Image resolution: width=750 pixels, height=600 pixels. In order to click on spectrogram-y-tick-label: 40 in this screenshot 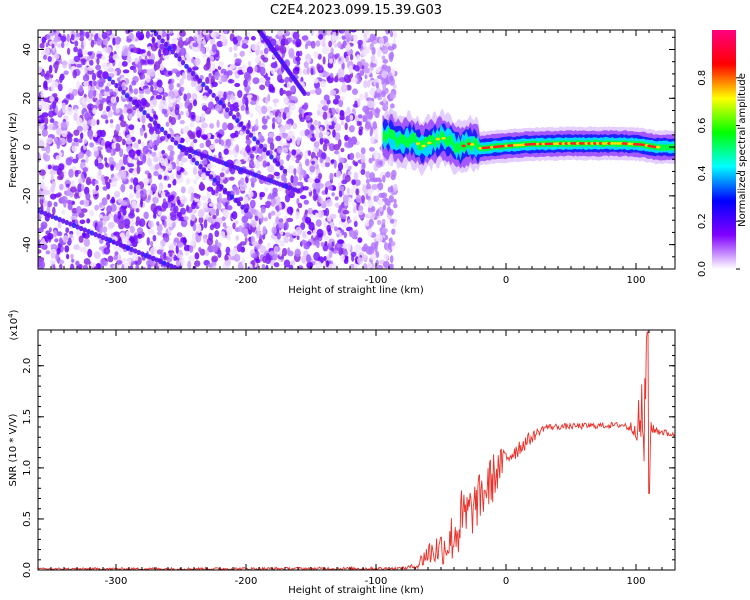, I will do `click(27, 49)`.